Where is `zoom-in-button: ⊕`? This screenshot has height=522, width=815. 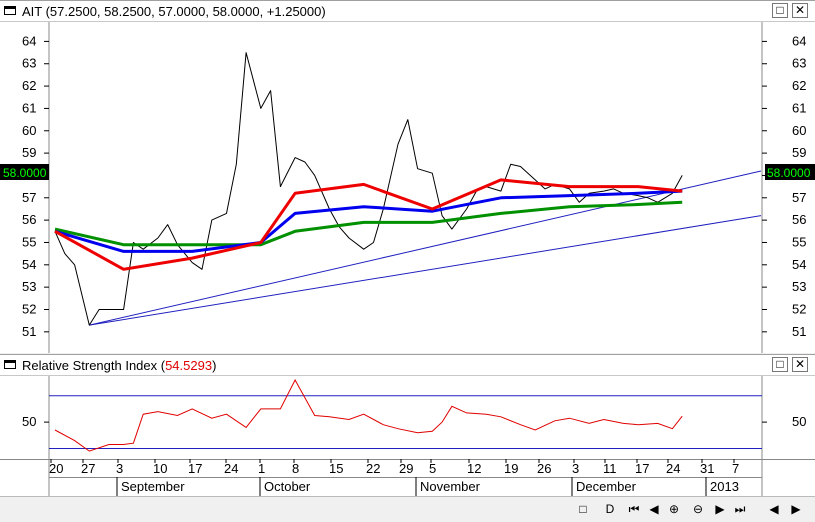 zoom-in-button: ⊕ is located at coordinates (674, 509).